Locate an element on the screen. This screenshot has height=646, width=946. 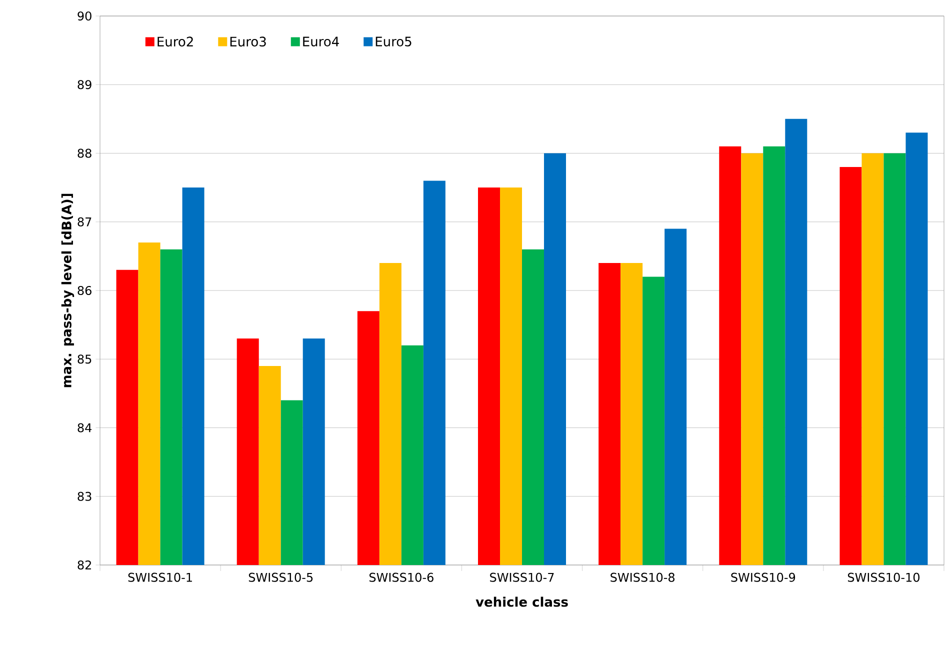
x-tick-label: SWISS10-1 is located at coordinates (160, 577).